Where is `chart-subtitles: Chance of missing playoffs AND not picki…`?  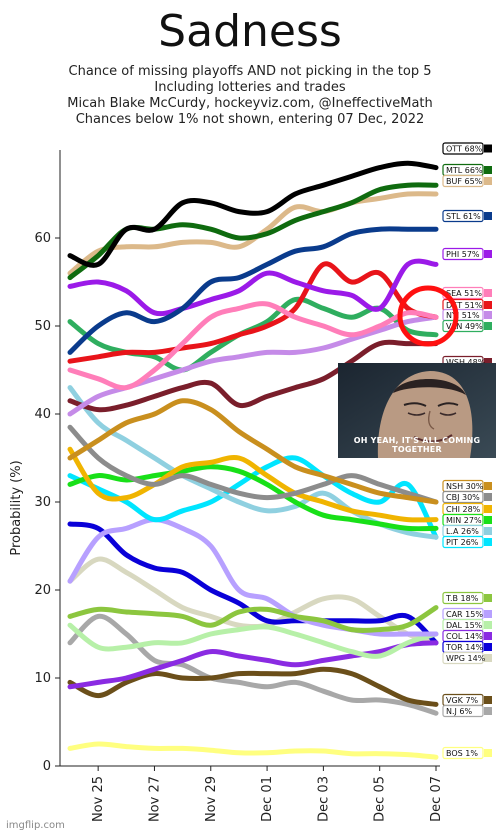
chart-subtitles: Chance of missing playoffs AND not picki… is located at coordinates (250, 96).